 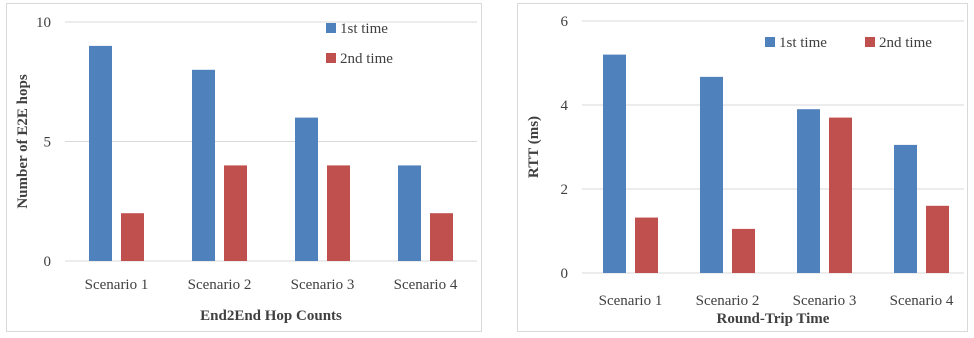 I want to click on y-tick-label: 5, so click(x=48, y=143).